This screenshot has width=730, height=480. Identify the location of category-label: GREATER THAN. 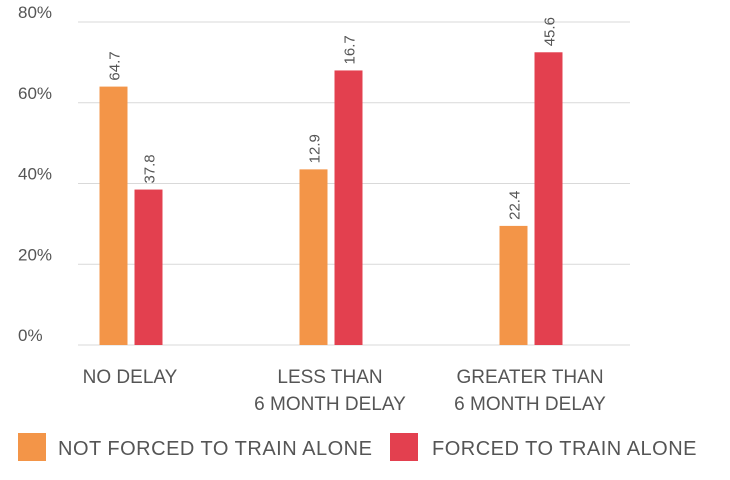
(529, 377).